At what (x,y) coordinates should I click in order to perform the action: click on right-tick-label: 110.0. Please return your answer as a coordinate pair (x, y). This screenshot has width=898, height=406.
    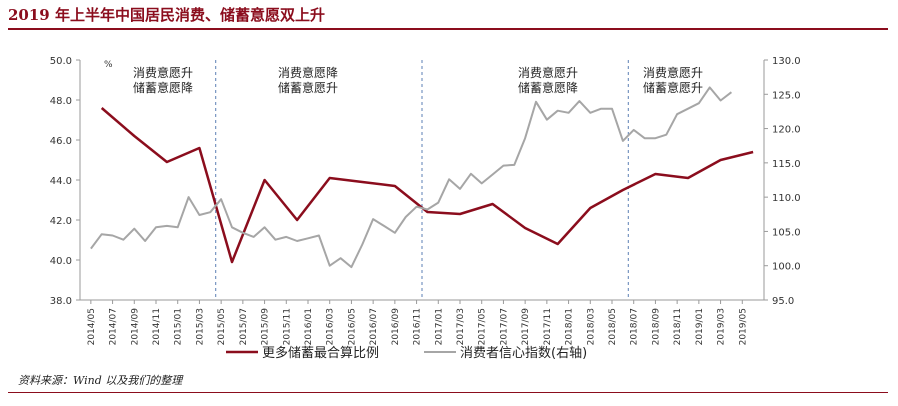
    Looking at the image, I should click on (786, 198).